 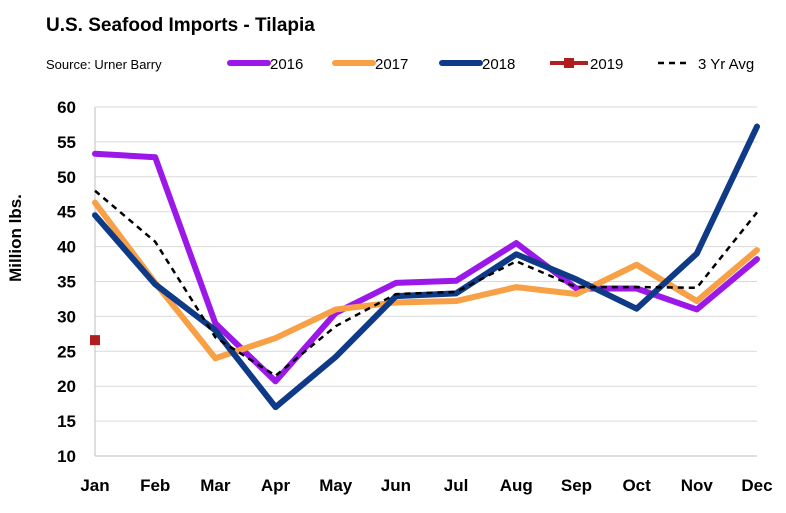 I want to click on x-tick-aug: Aug, so click(x=516, y=485).